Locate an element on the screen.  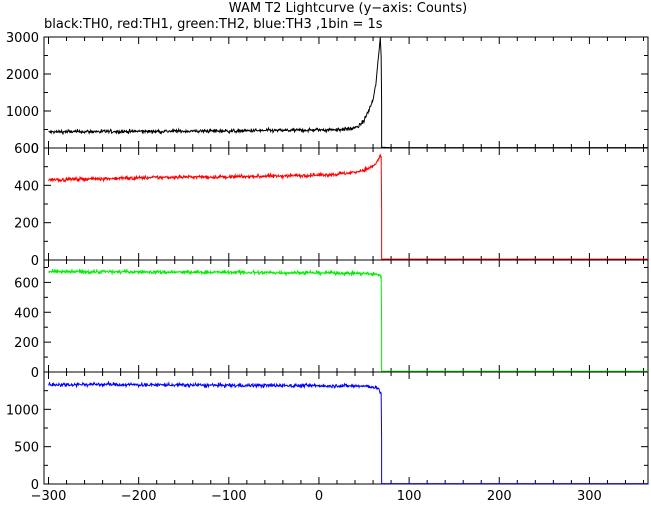
y-tick-label: 500 is located at coordinates (26, 448).